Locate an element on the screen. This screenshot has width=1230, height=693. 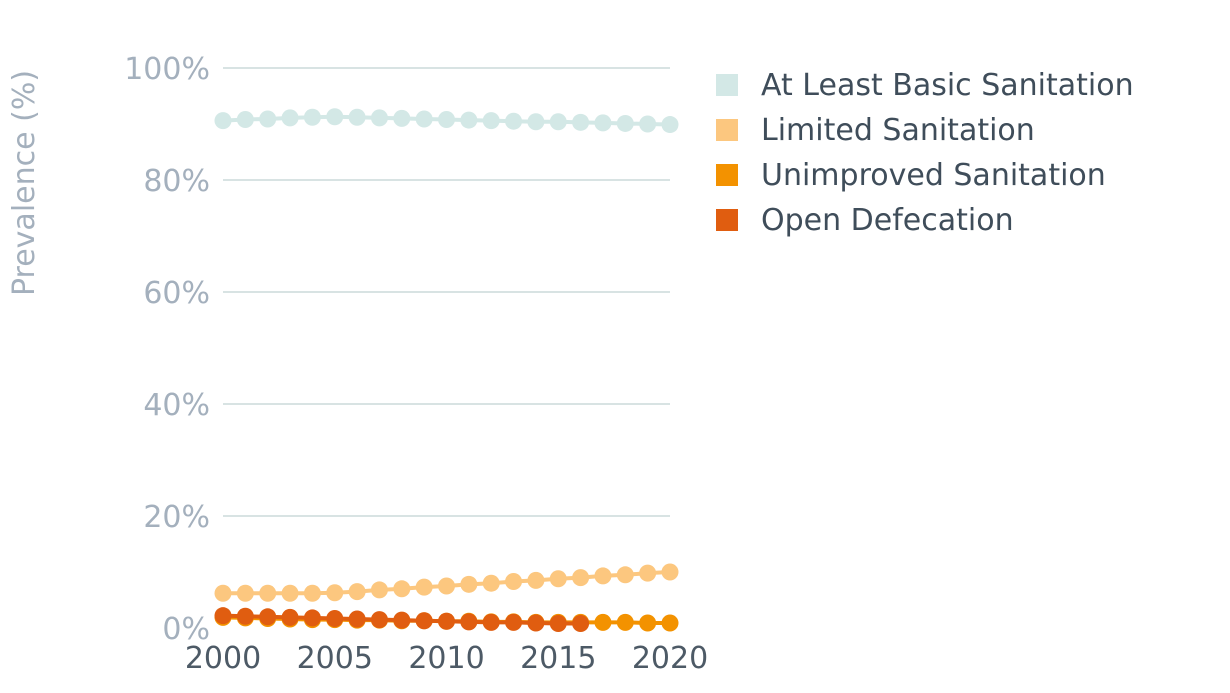
x-tick-label: 2020 is located at coordinates (670, 658).